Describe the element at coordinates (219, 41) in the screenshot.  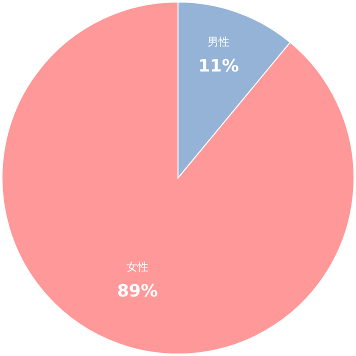
I see `slice-label: 男性` at that location.